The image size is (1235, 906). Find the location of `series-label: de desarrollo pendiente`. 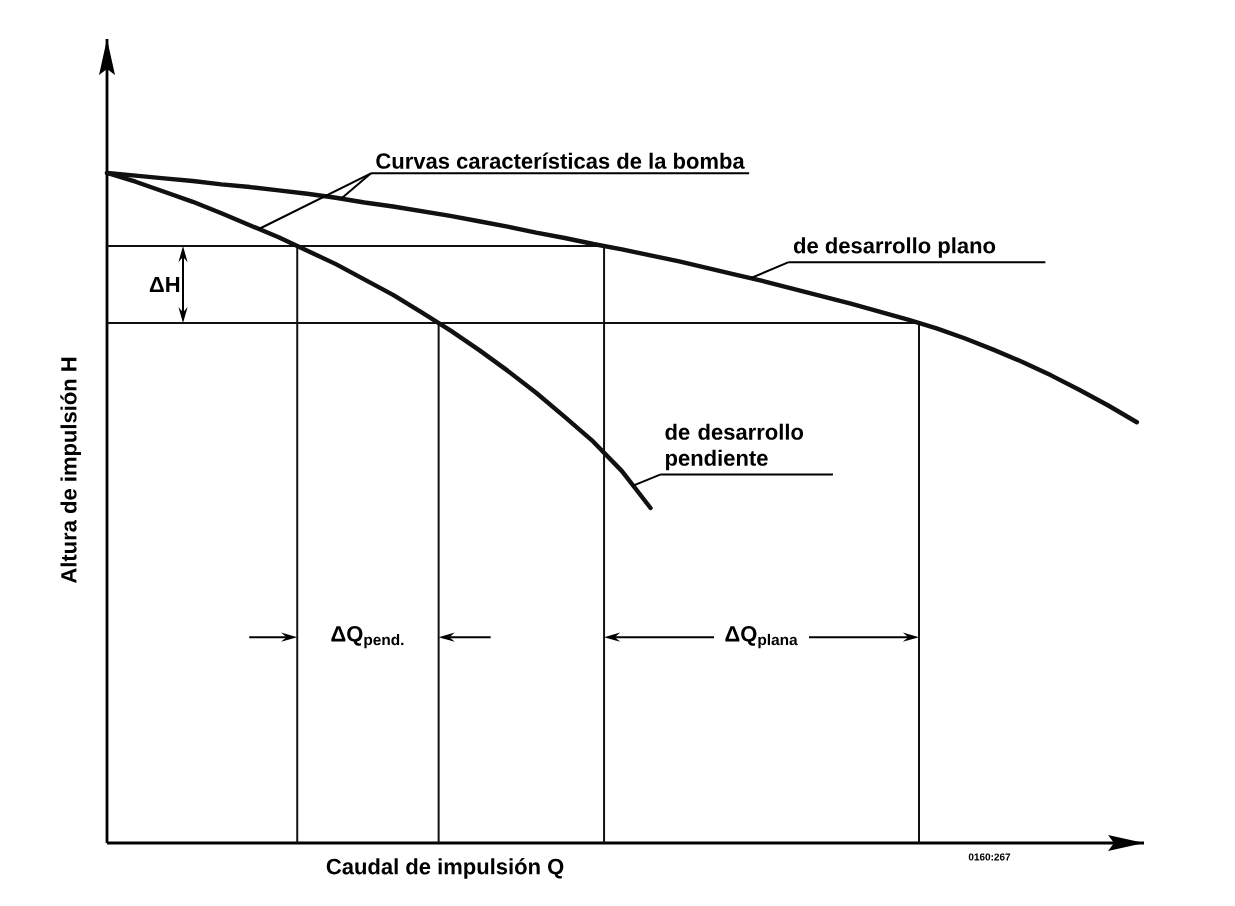

series-label: de desarrollo pendiente is located at coordinates (734, 447).